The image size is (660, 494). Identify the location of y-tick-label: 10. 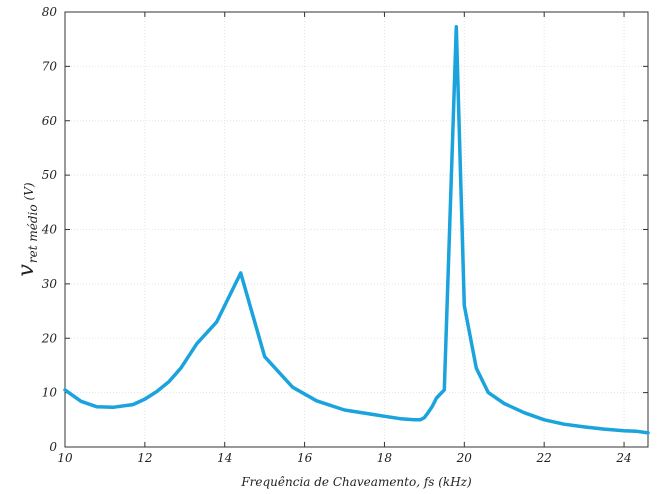
(50, 393).